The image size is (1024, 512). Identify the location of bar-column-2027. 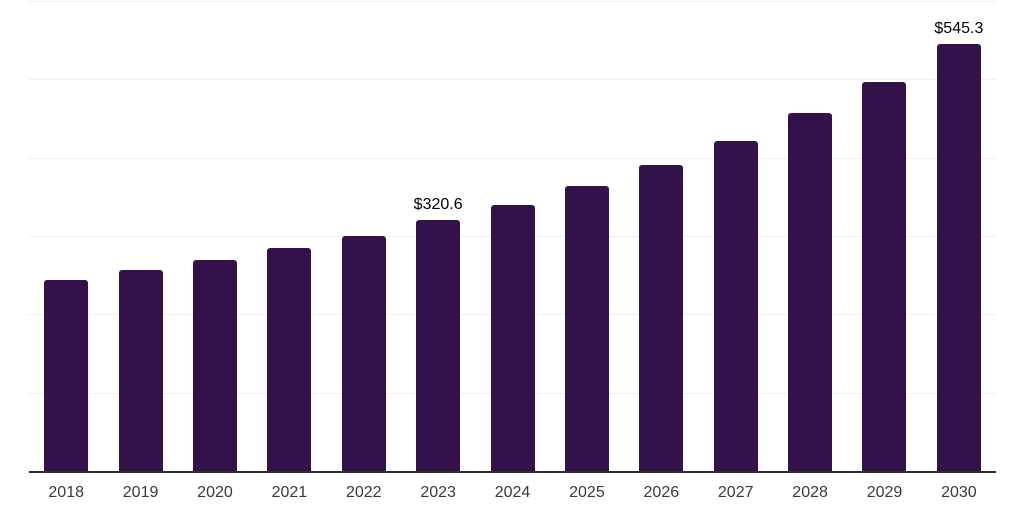
(736, 236).